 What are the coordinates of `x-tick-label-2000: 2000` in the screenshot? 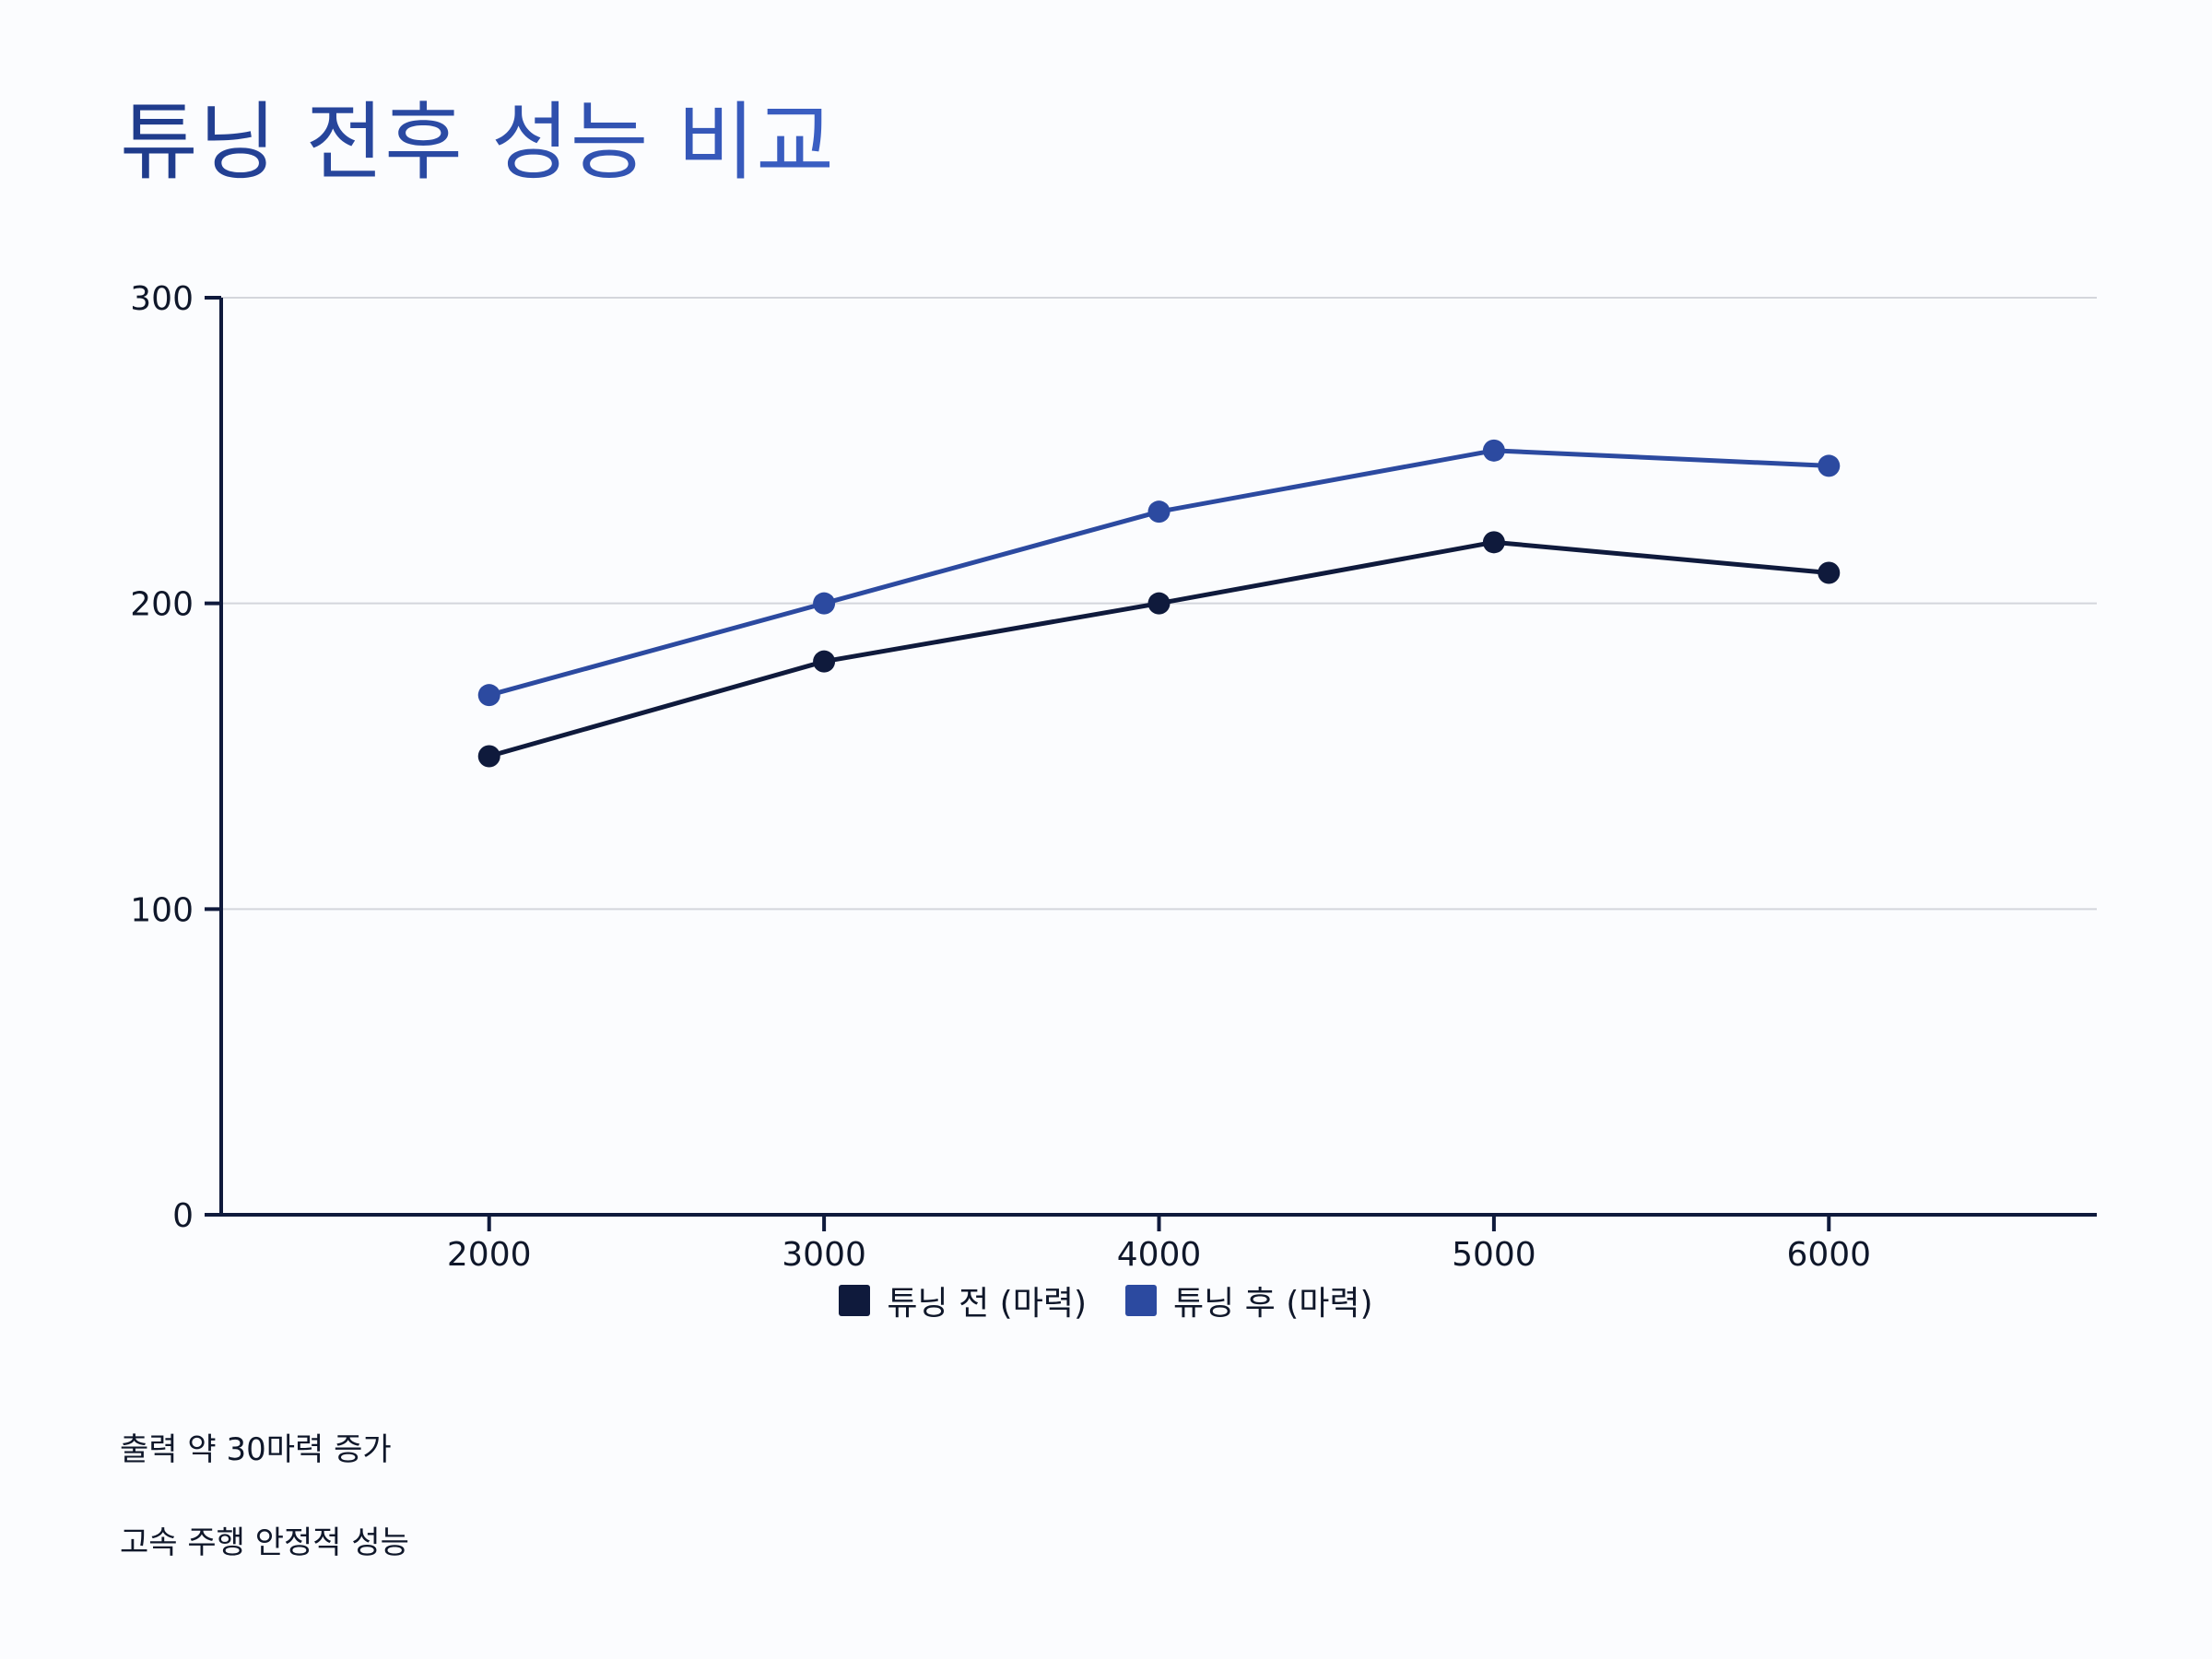 It's located at (489, 1255).